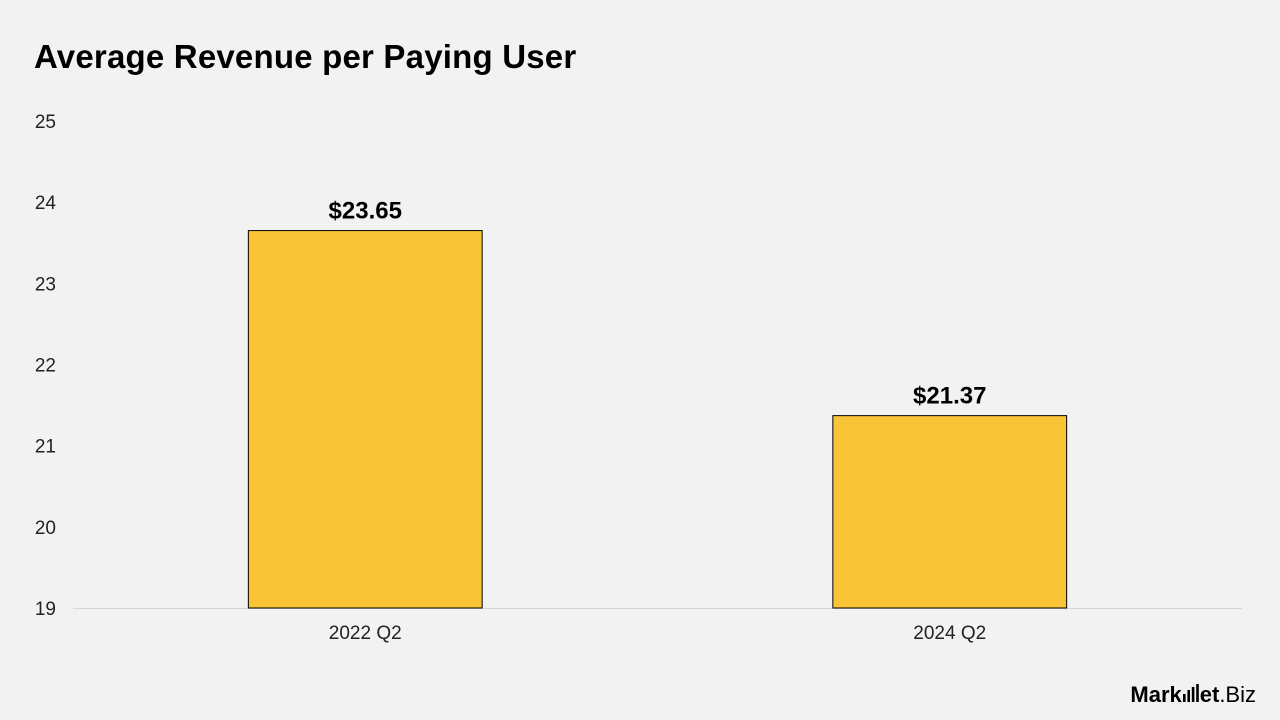 The height and width of the screenshot is (720, 1280). I want to click on y-tick-label: 21, so click(45, 447).